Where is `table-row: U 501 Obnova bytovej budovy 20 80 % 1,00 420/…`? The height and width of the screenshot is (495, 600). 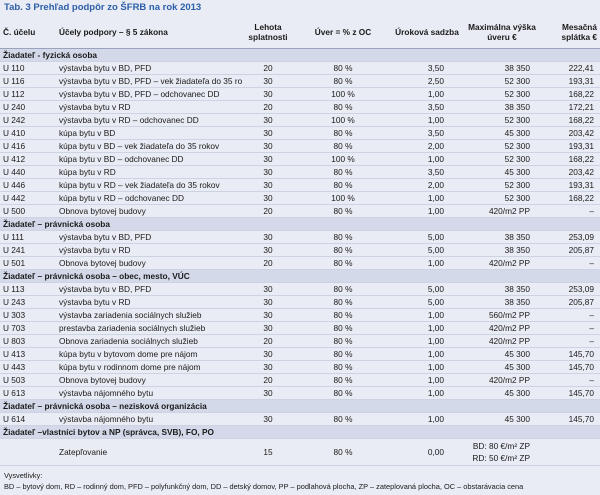 table-row: U 501 Obnova bytovej budovy 20 80 % 1,00 420/… is located at coordinates (300, 263).